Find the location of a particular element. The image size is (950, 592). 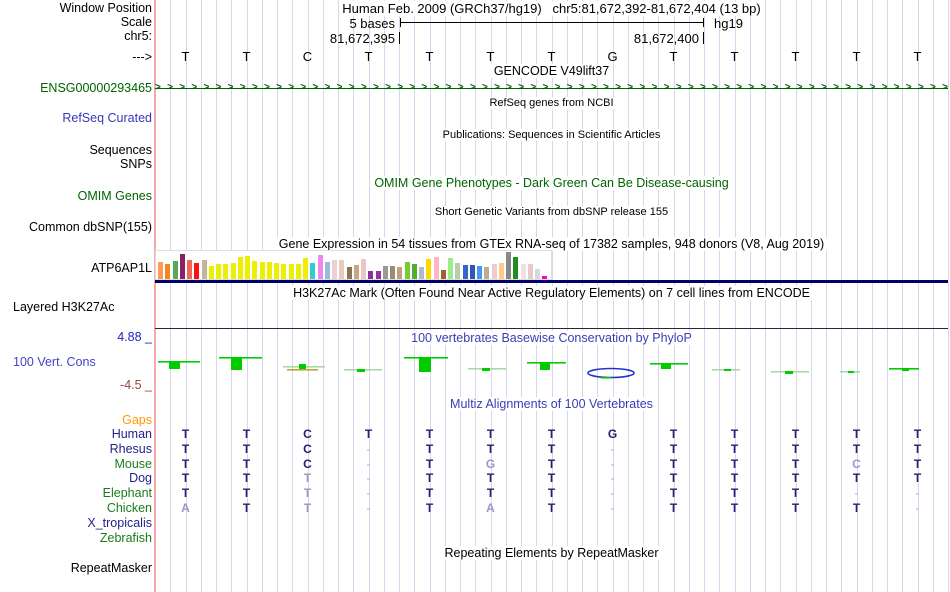

h3k27ac-label: Layered H3K27Ac is located at coordinates (64, 307).